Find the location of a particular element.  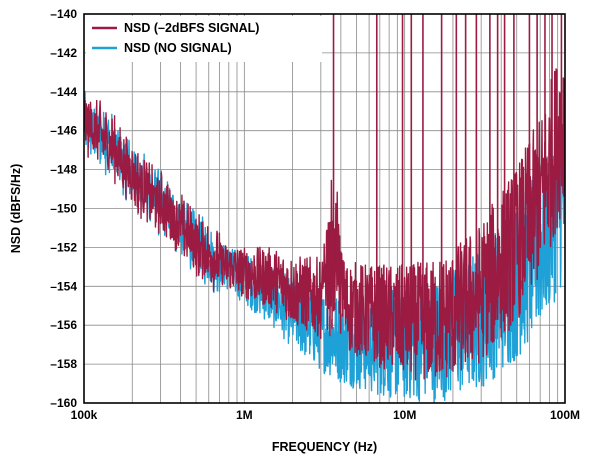

y-tick-label: –160 is located at coordinates (63, 403).